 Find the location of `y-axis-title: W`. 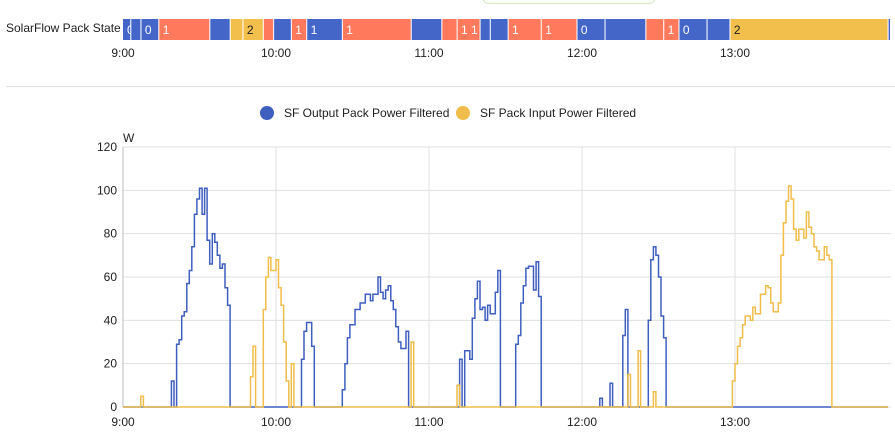

y-axis-title: W is located at coordinates (129, 138).